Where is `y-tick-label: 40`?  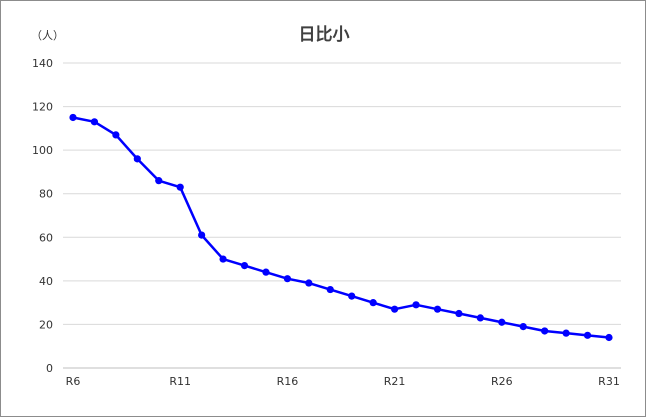 y-tick-label: 40 is located at coordinates (46, 281).